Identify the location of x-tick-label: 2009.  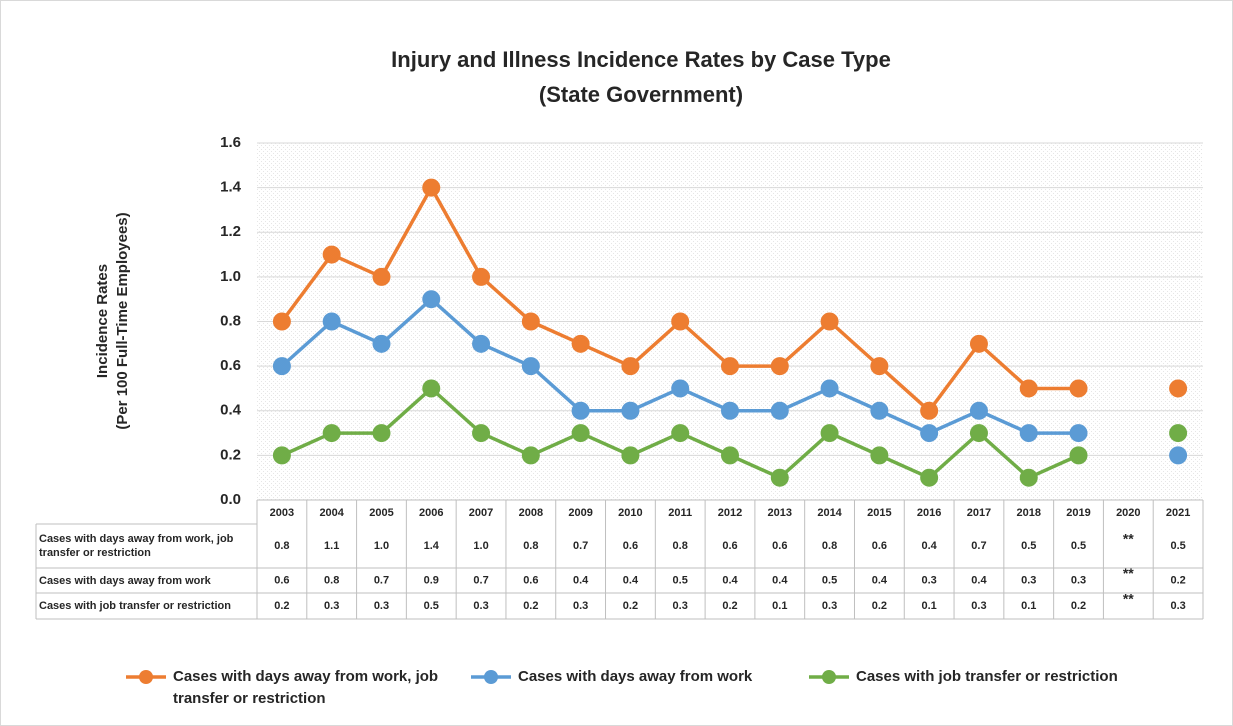
(580, 513).